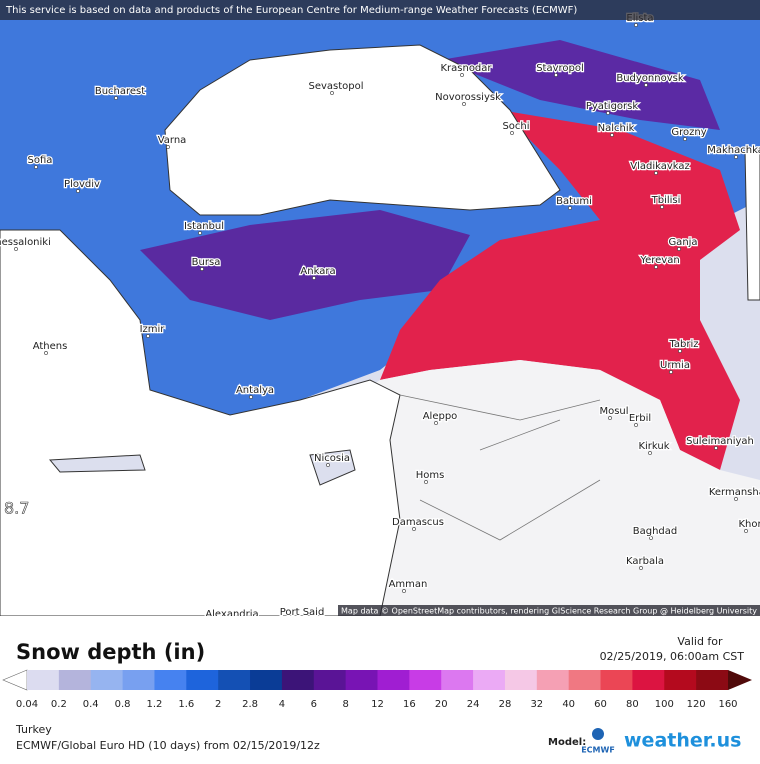 This screenshot has height=764, width=760. I want to click on legend-label: 160, so click(727, 704).